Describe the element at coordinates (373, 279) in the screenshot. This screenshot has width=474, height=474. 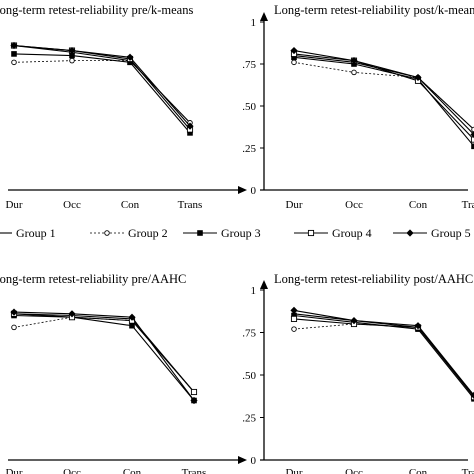
I see `chart-title: Long-term retest-reliability post/AAHC` at that location.